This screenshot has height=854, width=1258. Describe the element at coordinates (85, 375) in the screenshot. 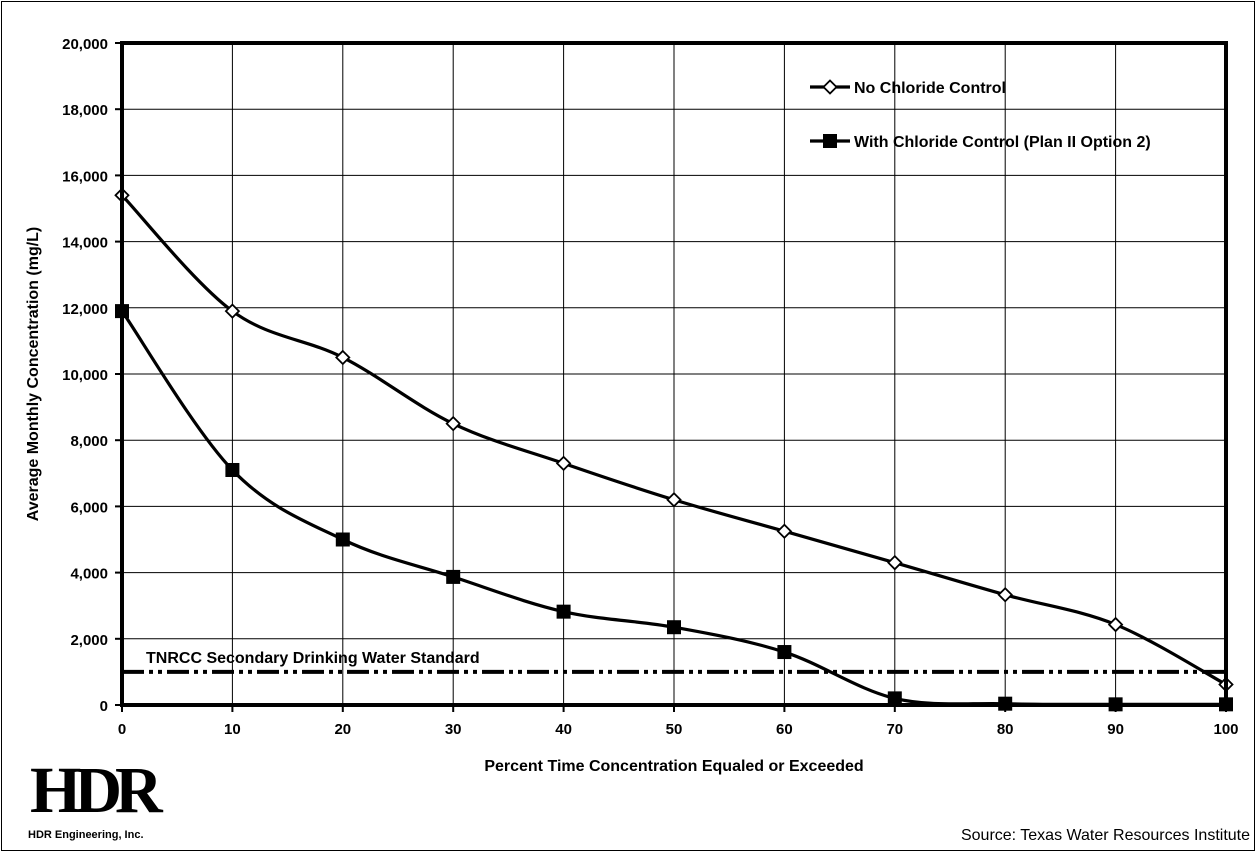

I see `y-tick-label: 10,000` at that location.